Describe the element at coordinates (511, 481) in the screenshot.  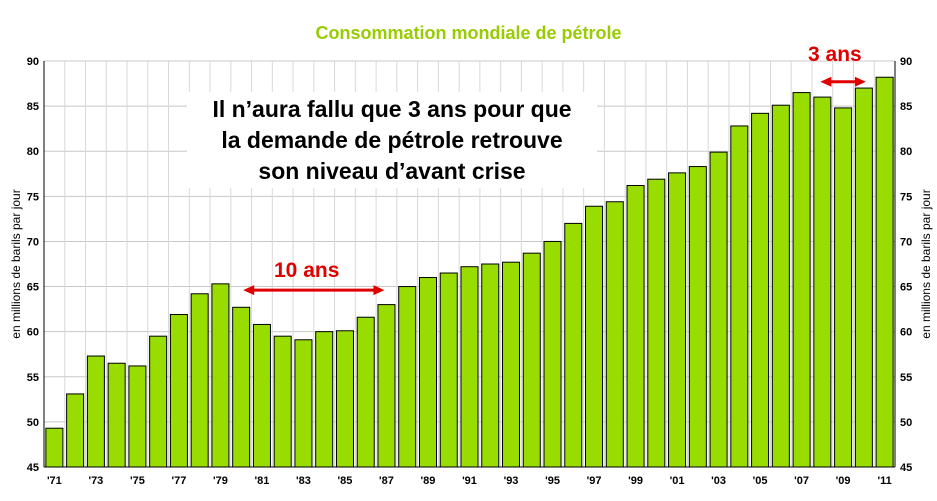
I see `x-tick-label: '93` at that location.